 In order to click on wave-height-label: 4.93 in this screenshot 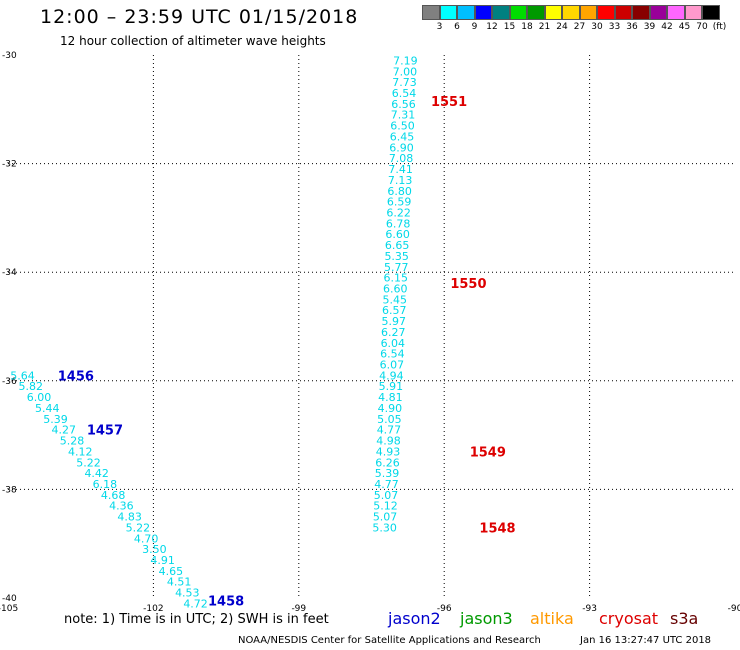, I will do `click(388, 451)`.